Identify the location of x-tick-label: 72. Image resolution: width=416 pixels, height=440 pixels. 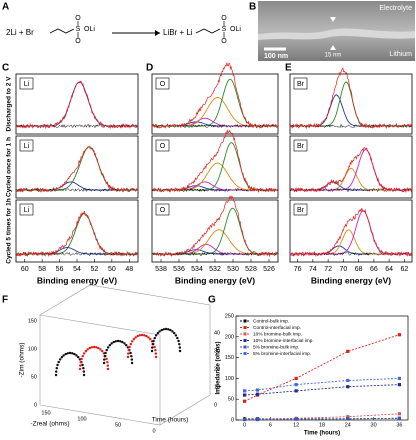
(328, 269).